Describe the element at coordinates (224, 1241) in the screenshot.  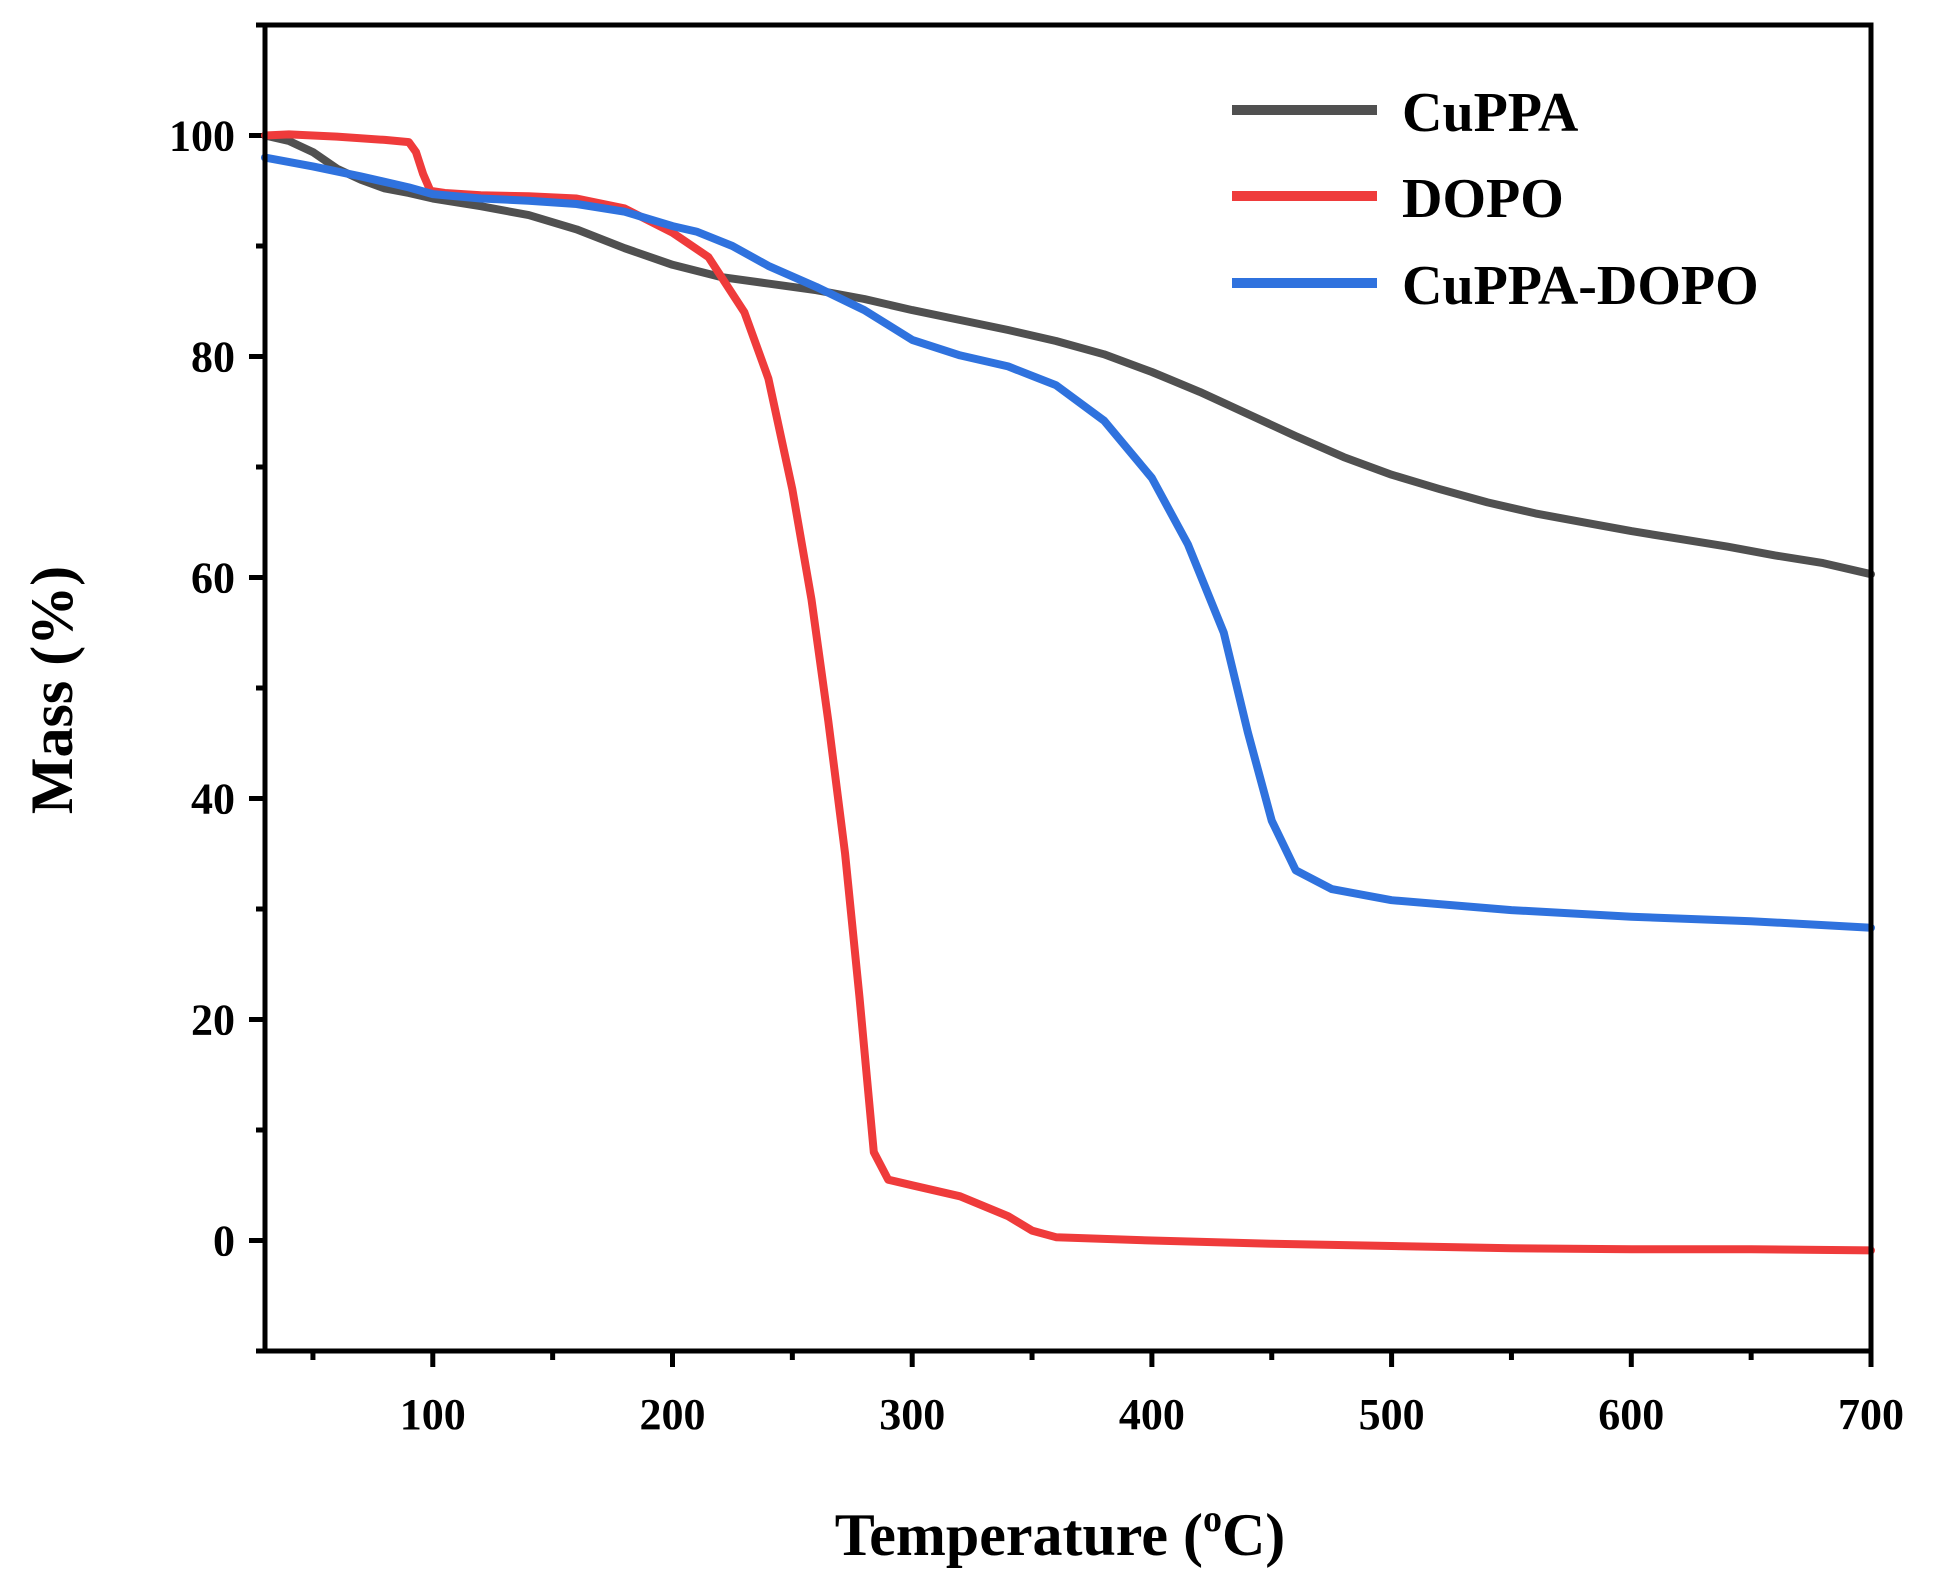
I see `y-tick-label: 0` at that location.